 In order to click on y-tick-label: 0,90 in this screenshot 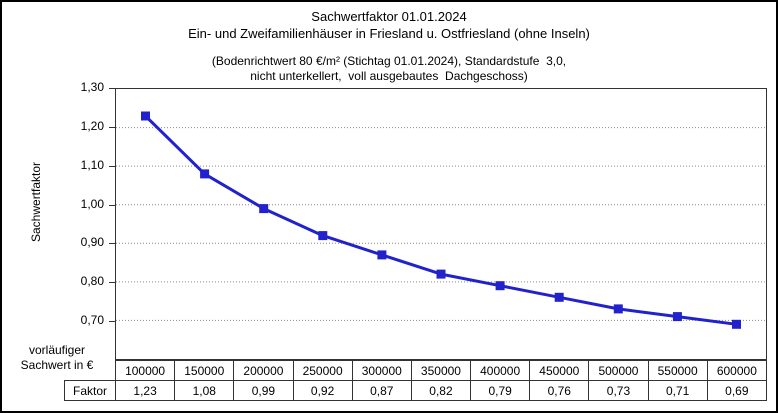, I will do `click(92, 242)`.